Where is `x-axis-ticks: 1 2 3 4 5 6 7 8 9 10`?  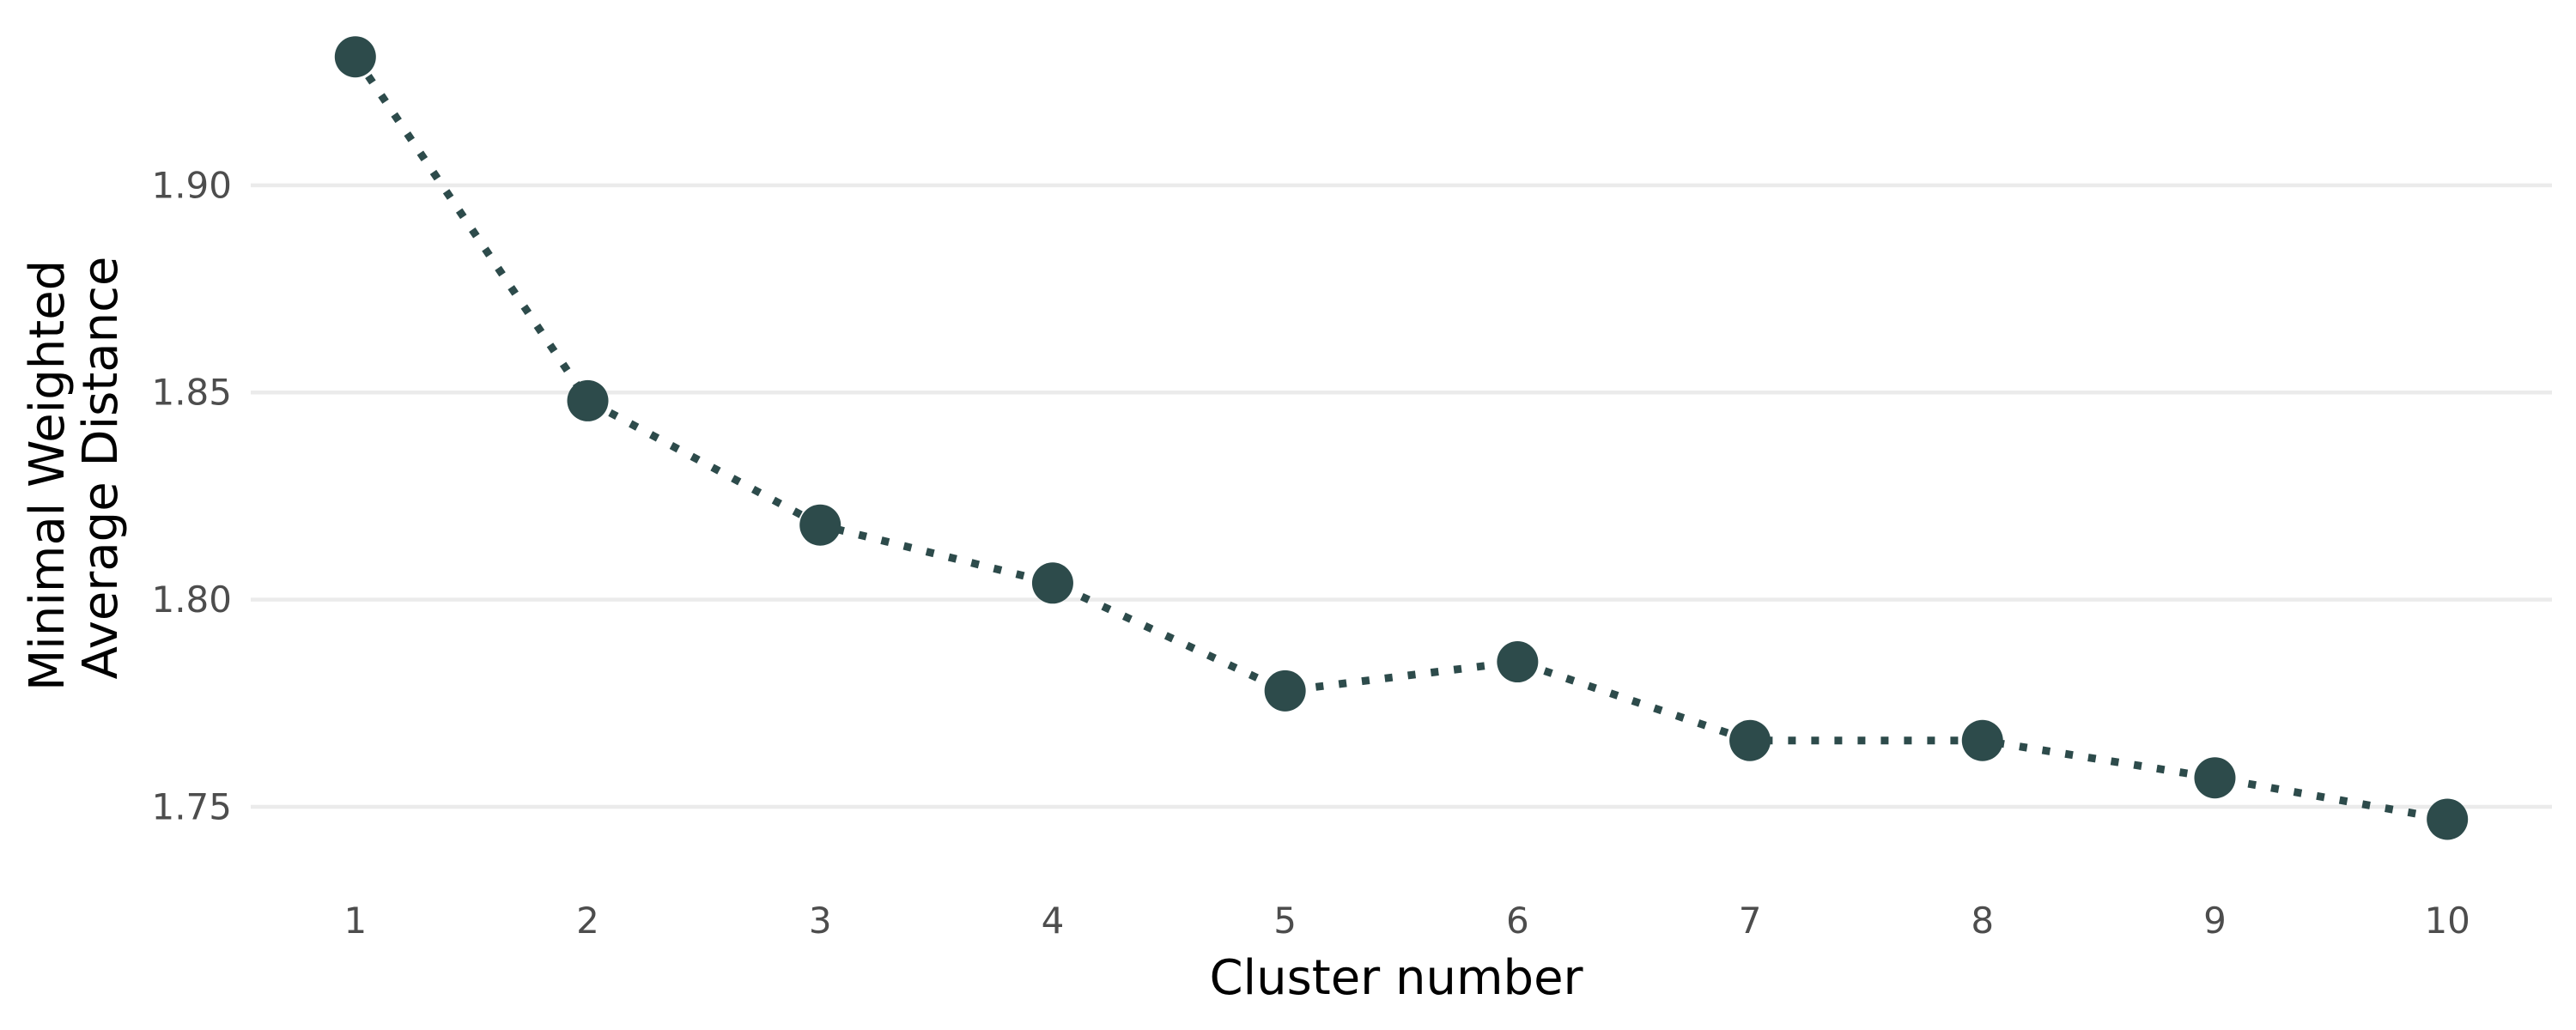
x-axis-ticks: 1 2 3 4 5 6 7 8 9 10 is located at coordinates (1407, 921).